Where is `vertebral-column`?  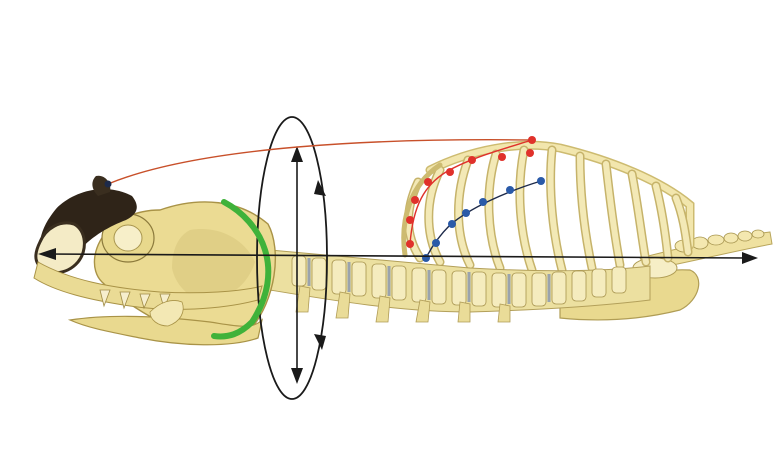
vertebral-column is located at coordinates (460, 286).